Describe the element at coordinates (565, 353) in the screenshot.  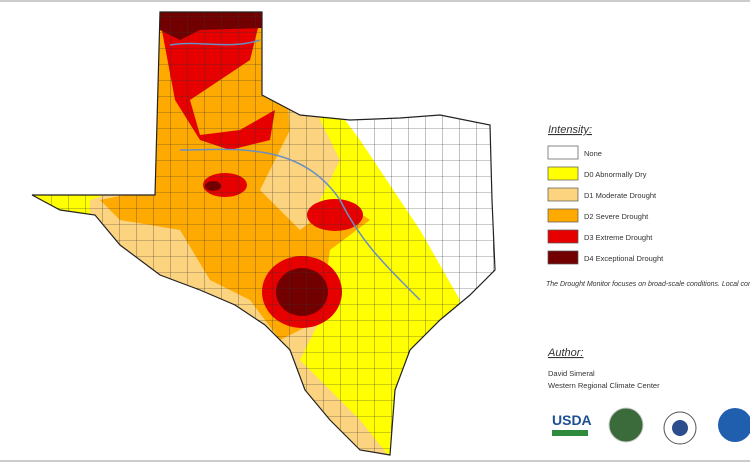
I see `author-title: Author:` at that location.